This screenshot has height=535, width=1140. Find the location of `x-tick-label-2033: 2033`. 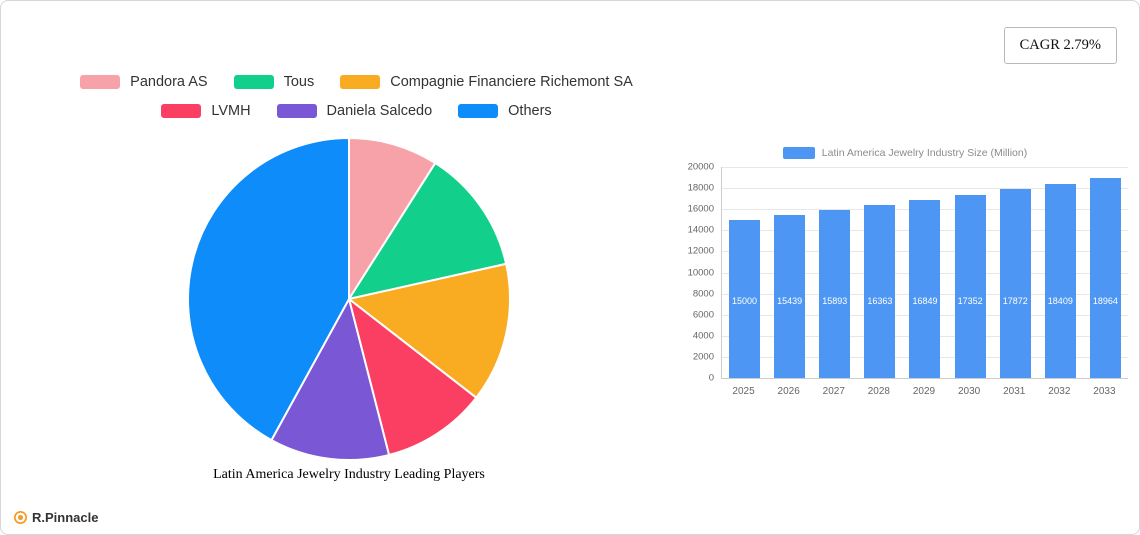

x-tick-label-2033: 2033 is located at coordinates (1104, 391).